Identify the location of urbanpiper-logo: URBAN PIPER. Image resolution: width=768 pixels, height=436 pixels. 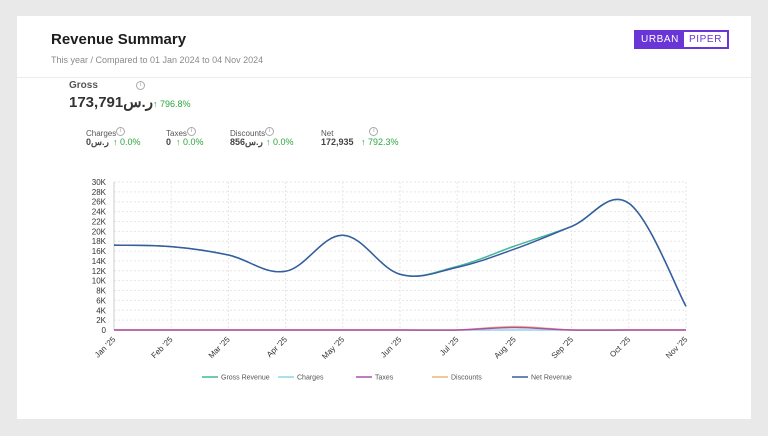
(682, 39).